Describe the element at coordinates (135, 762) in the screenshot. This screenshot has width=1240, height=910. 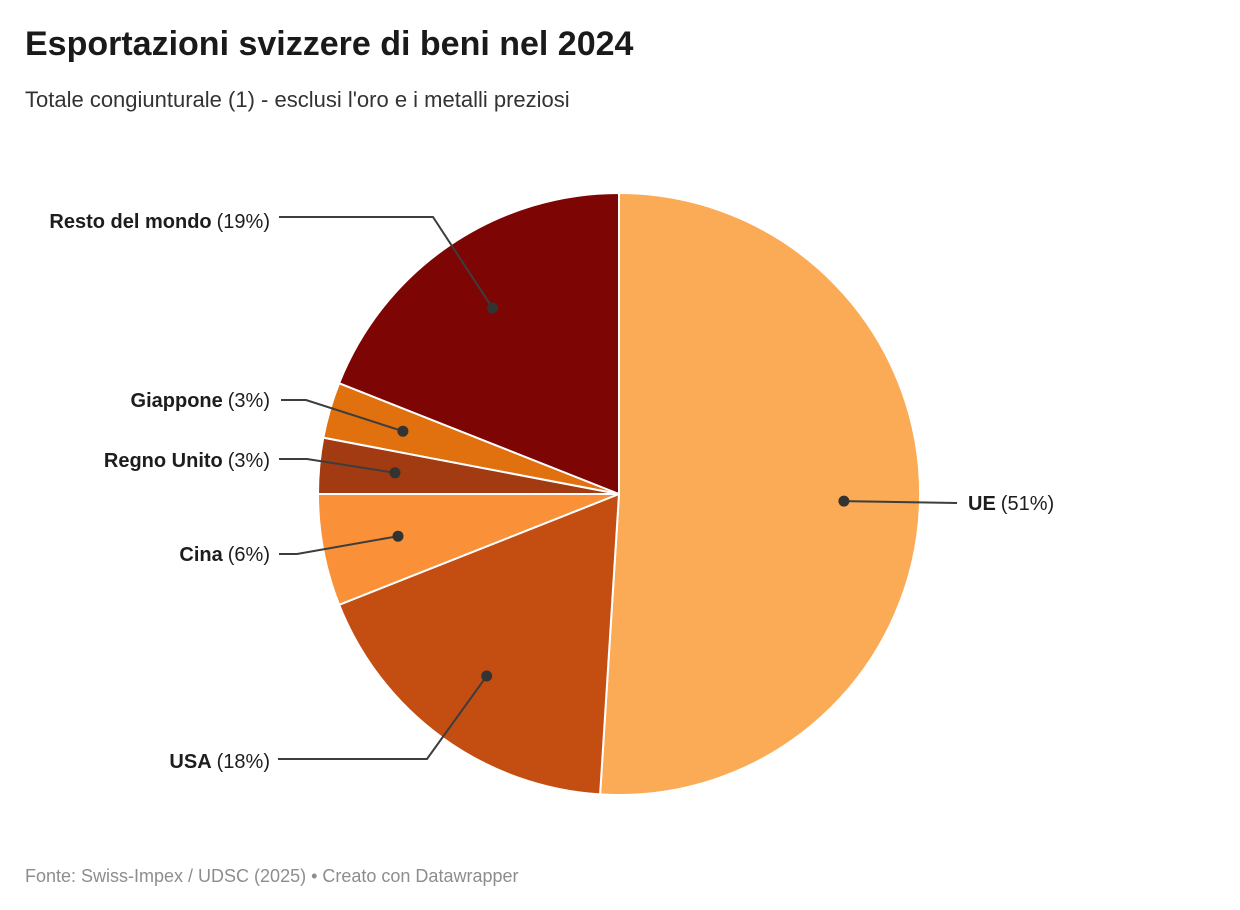
I see `slice-label-usa: USA (18%)` at that location.